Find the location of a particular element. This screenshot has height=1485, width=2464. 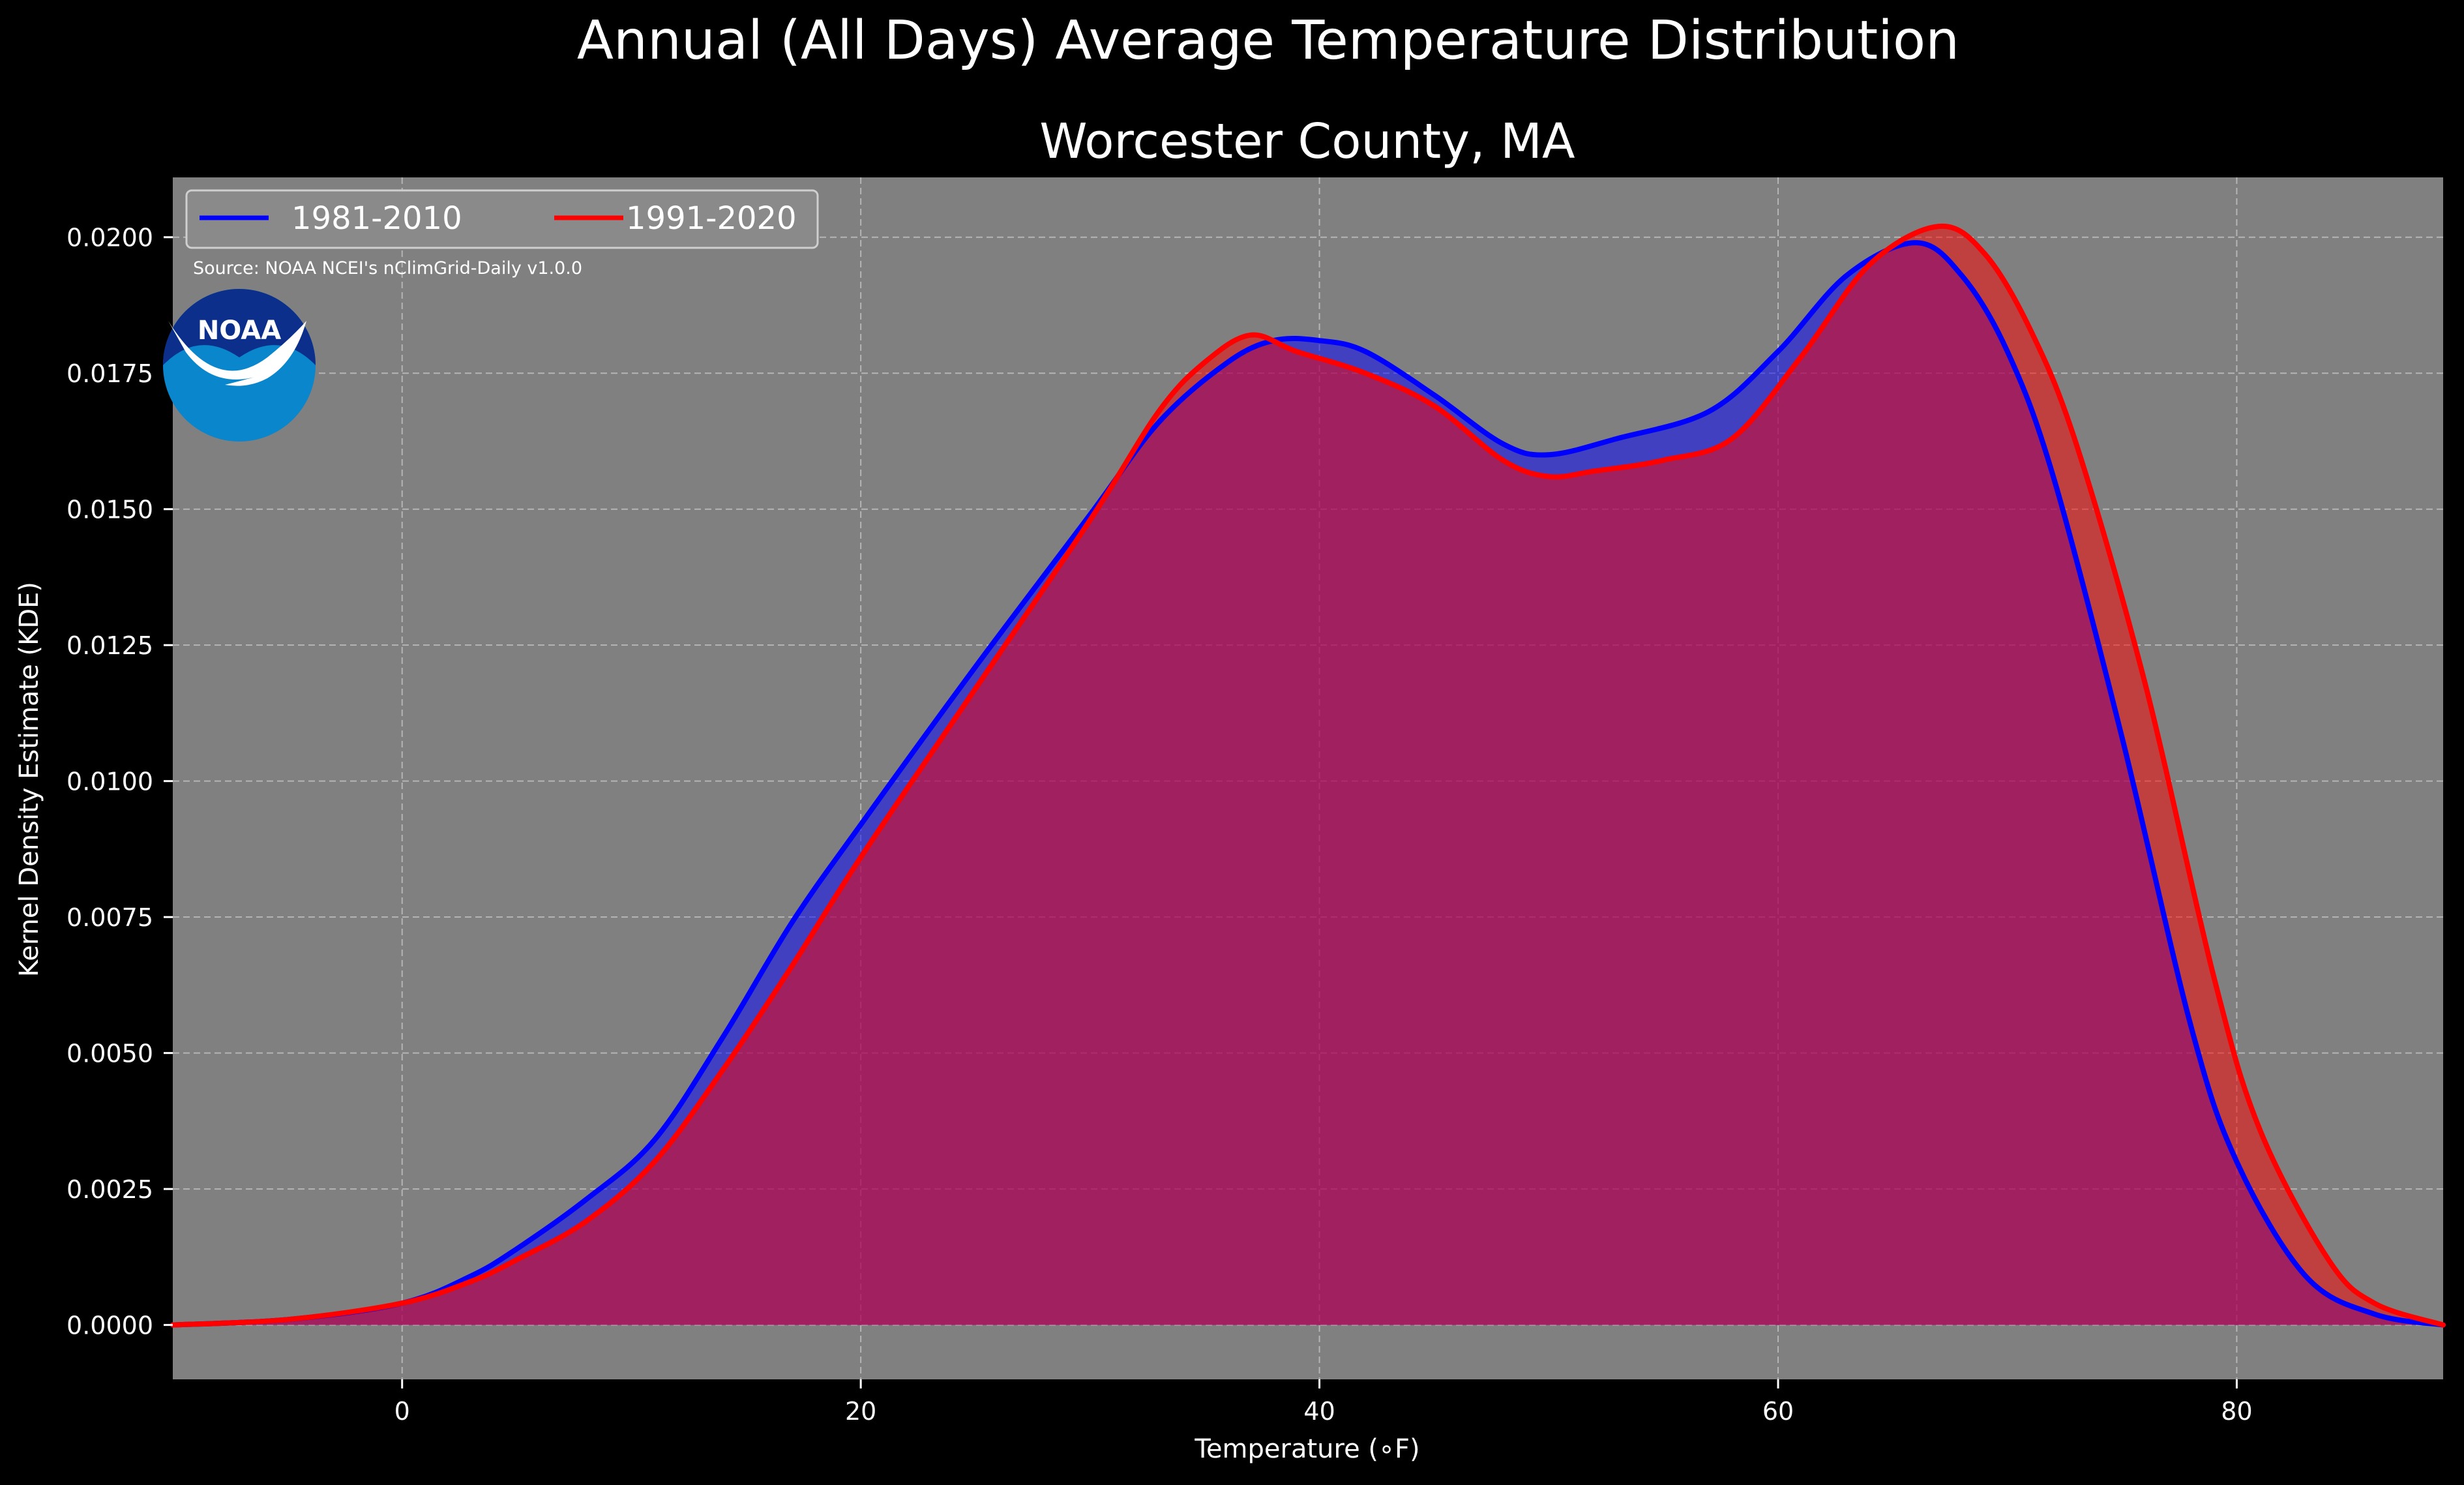

logo-lettering: NOAA is located at coordinates (239, 331).